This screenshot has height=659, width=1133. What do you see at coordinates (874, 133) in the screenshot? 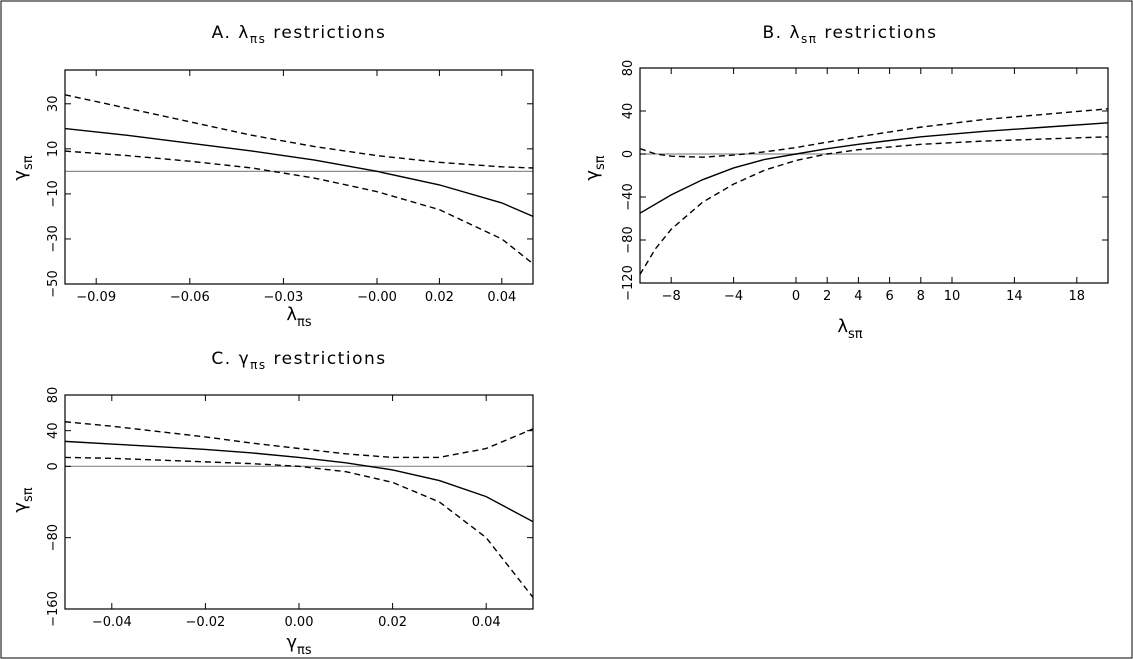
I see `panel-b-upper-bound-line` at bounding box center [874, 133].